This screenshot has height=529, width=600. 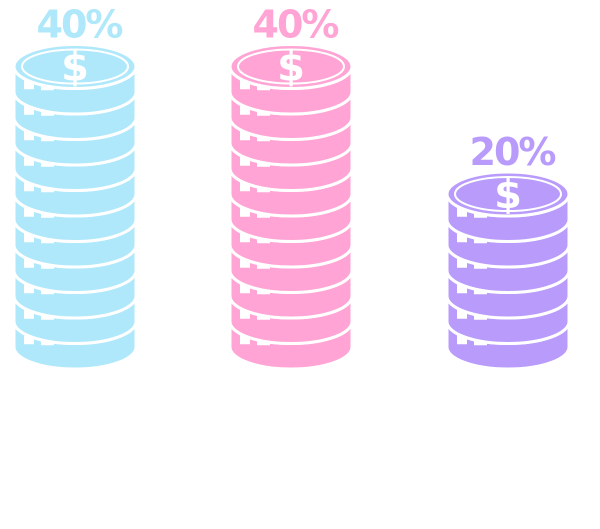 I want to click on coin-stack-2: $40%, so click(x=291, y=187).